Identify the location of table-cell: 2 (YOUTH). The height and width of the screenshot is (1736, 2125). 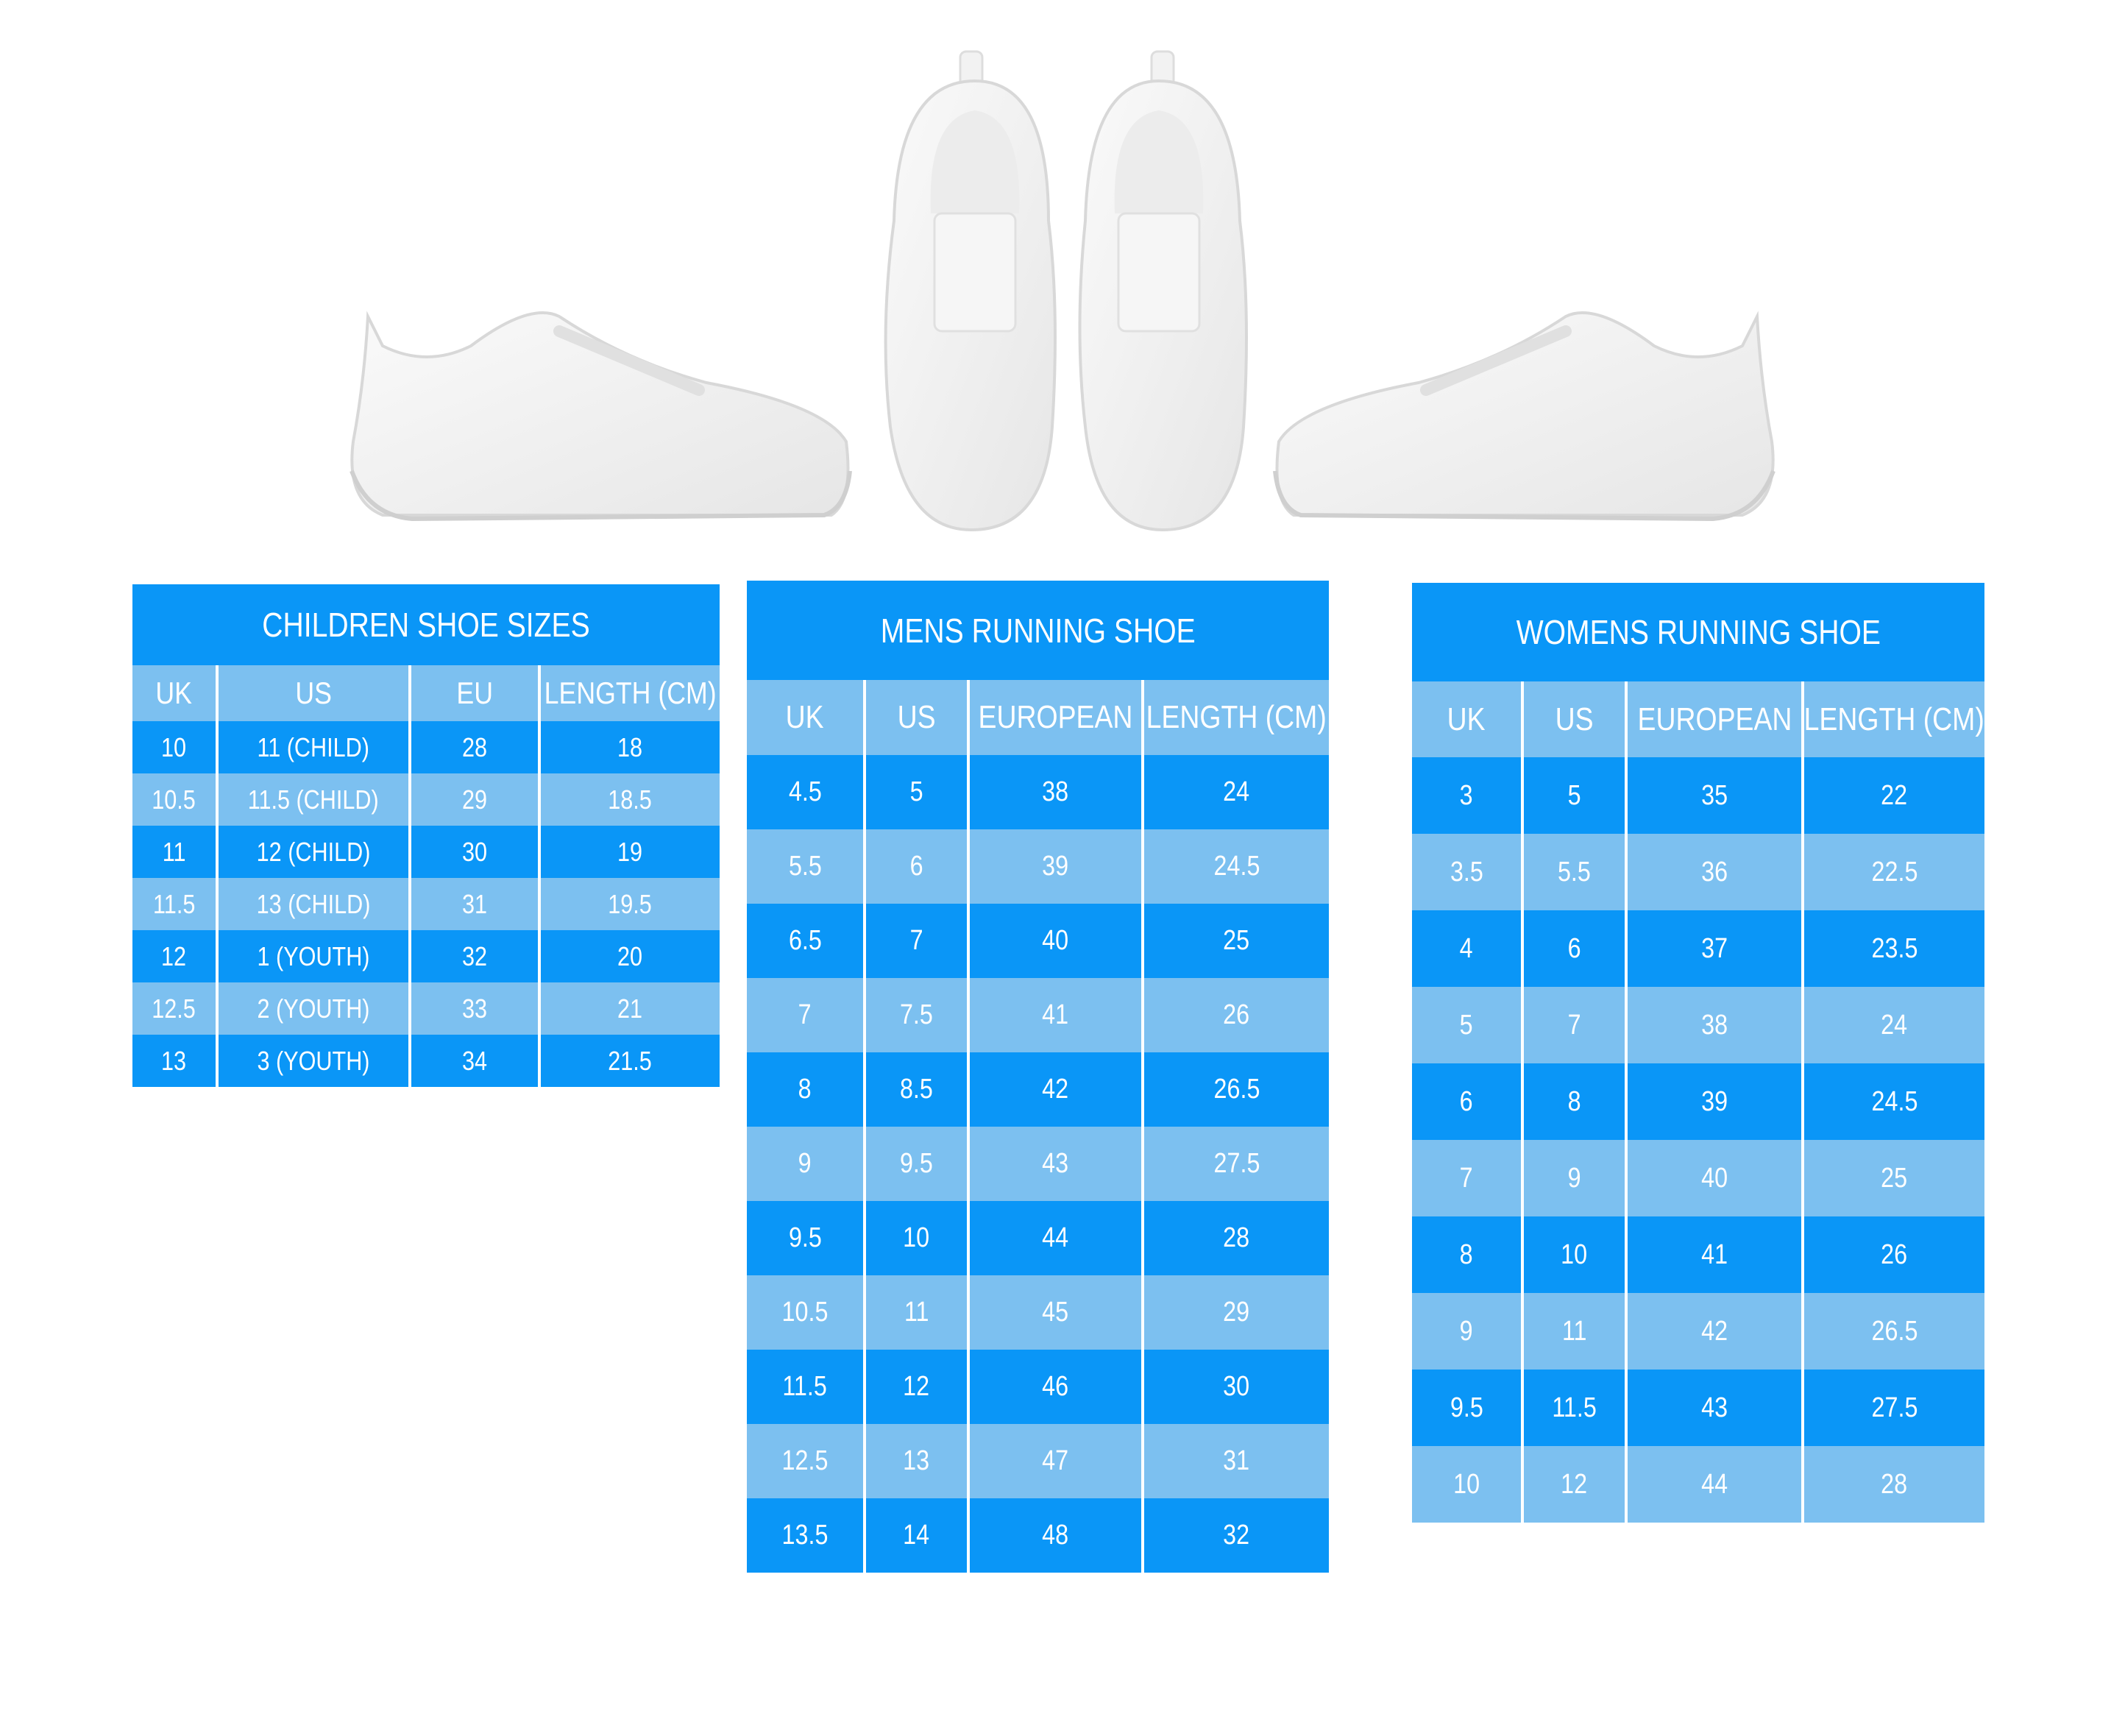
(315, 1008).